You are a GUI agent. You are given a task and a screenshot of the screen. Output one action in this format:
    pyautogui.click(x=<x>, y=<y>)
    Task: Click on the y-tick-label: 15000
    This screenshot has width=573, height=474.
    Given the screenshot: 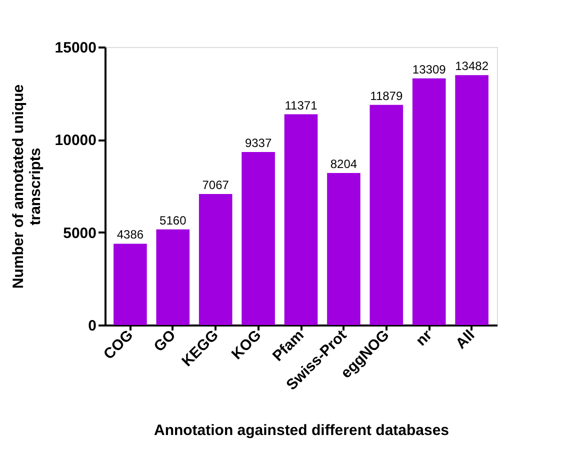 What is the action you would take?
    pyautogui.click(x=75, y=48)
    